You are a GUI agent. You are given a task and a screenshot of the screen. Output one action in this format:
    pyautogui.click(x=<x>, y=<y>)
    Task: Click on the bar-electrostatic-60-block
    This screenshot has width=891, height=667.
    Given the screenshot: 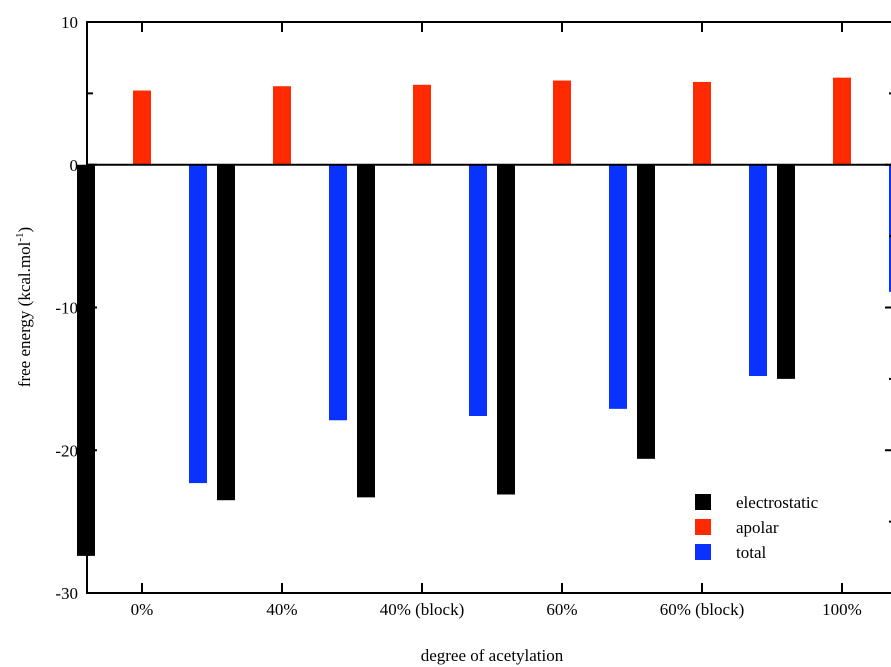 What is the action you would take?
    pyautogui.click(x=646, y=311)
    